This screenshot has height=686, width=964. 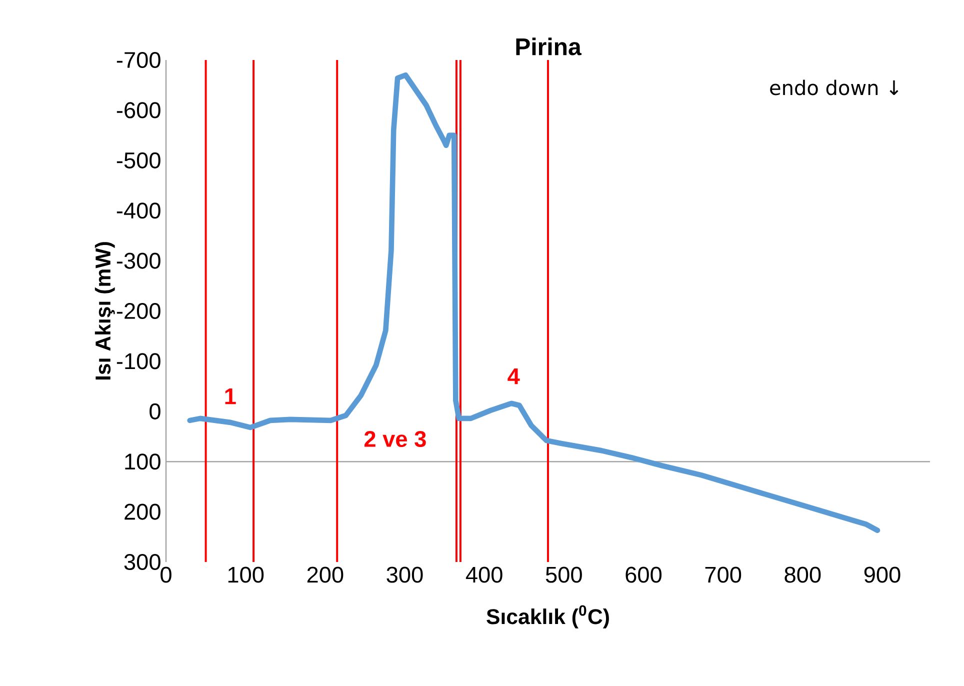 I want to click on x-tick-label: 400, so click(x=484, y=574).